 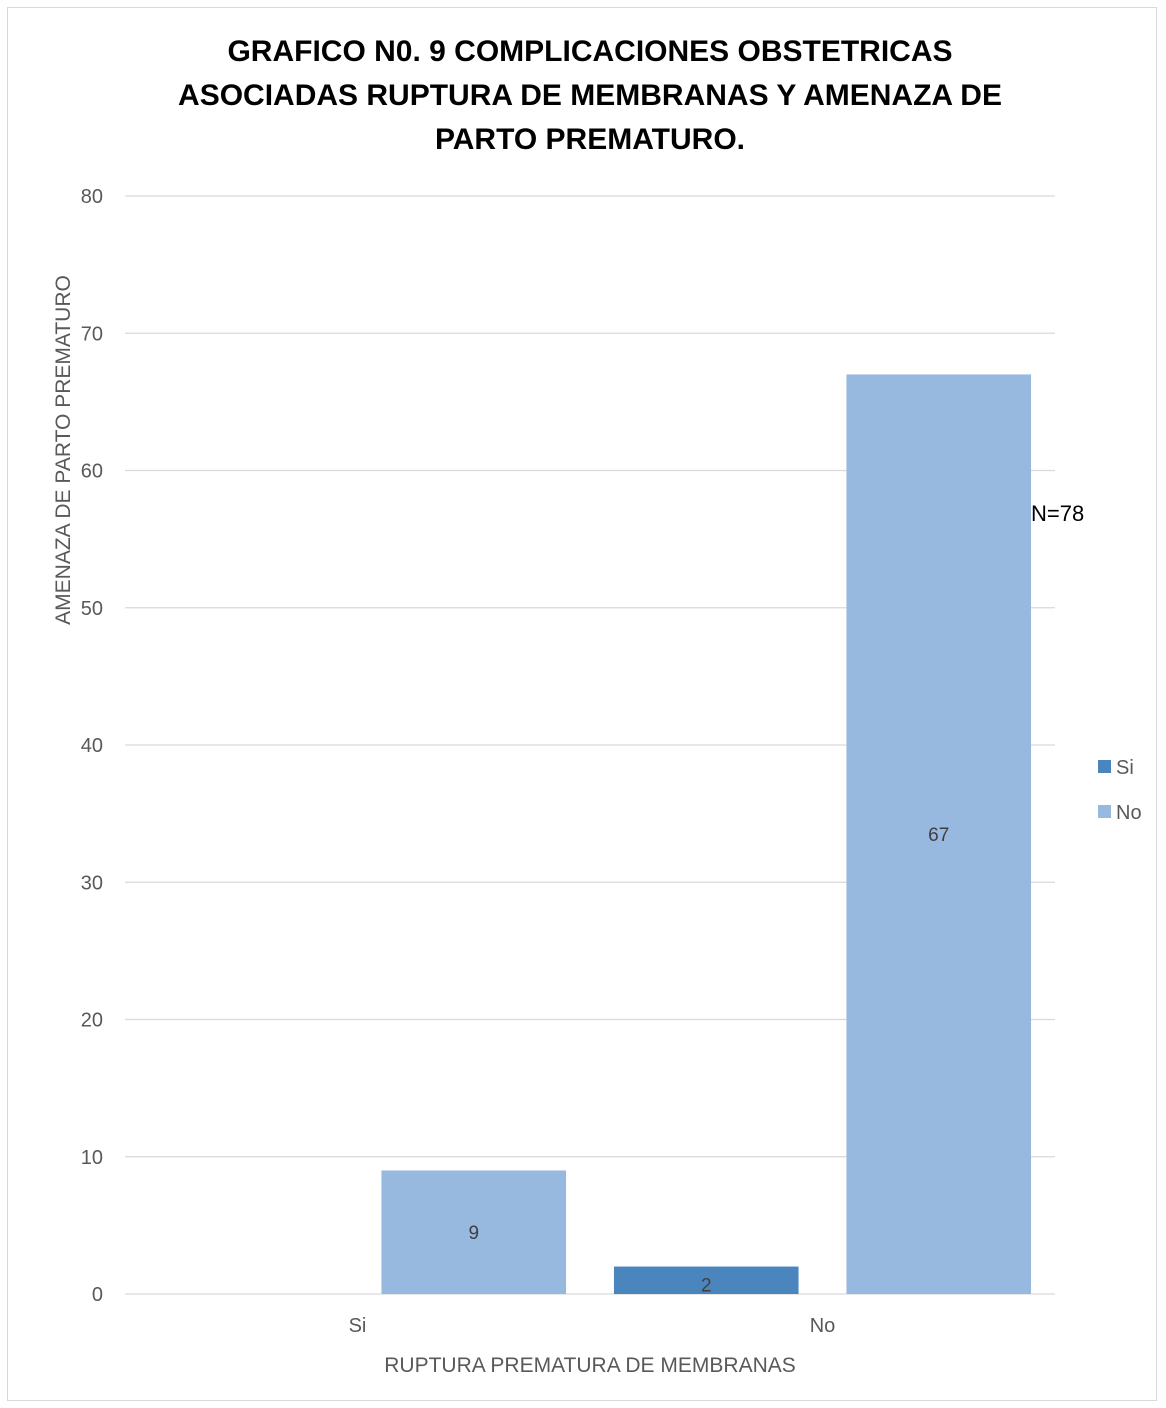 I want to click on legend-label: No, so click(x=1129, y=813).